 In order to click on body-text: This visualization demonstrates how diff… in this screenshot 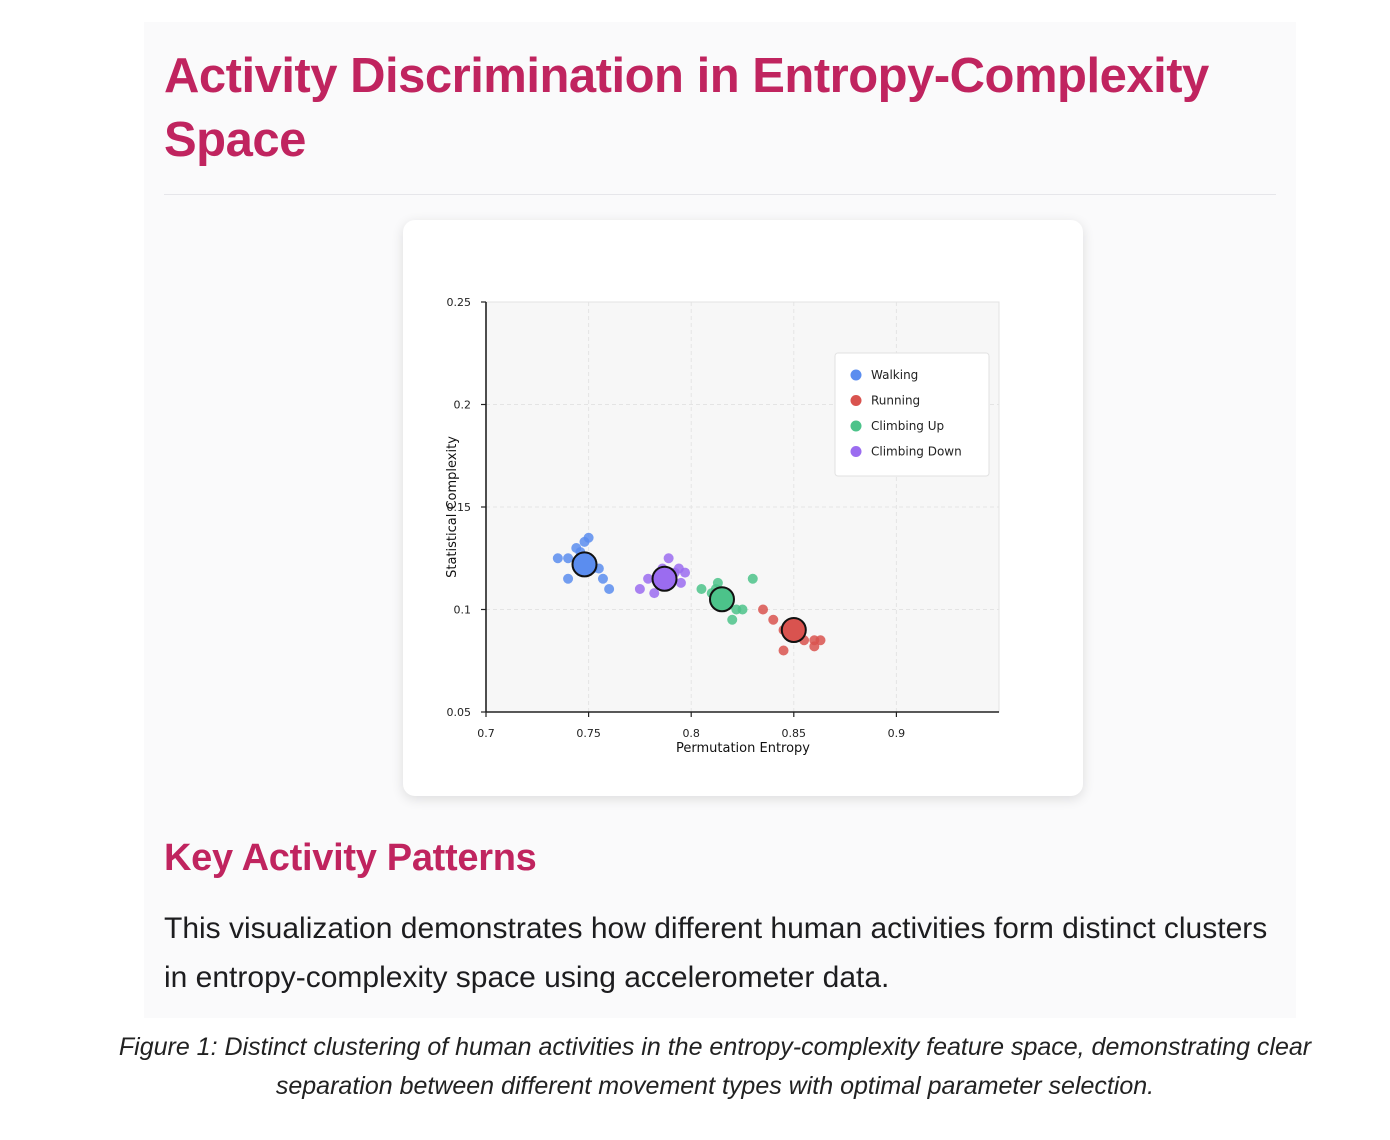, I will do `click(716, 953)`.